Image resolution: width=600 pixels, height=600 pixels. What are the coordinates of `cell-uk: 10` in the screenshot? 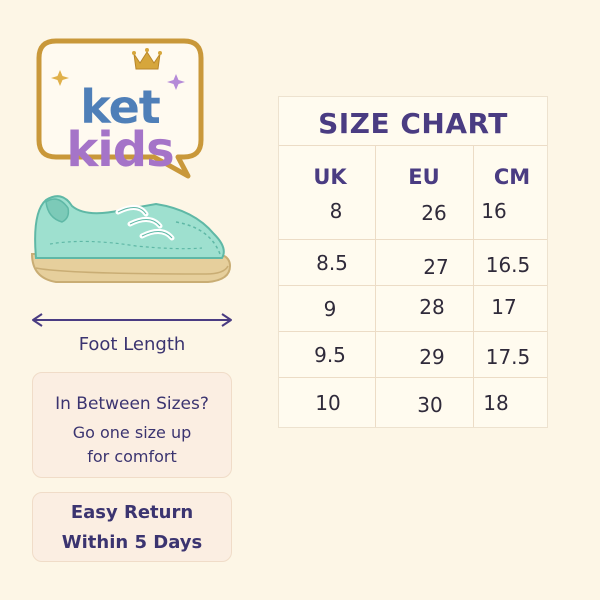 It's located at (328, 403).